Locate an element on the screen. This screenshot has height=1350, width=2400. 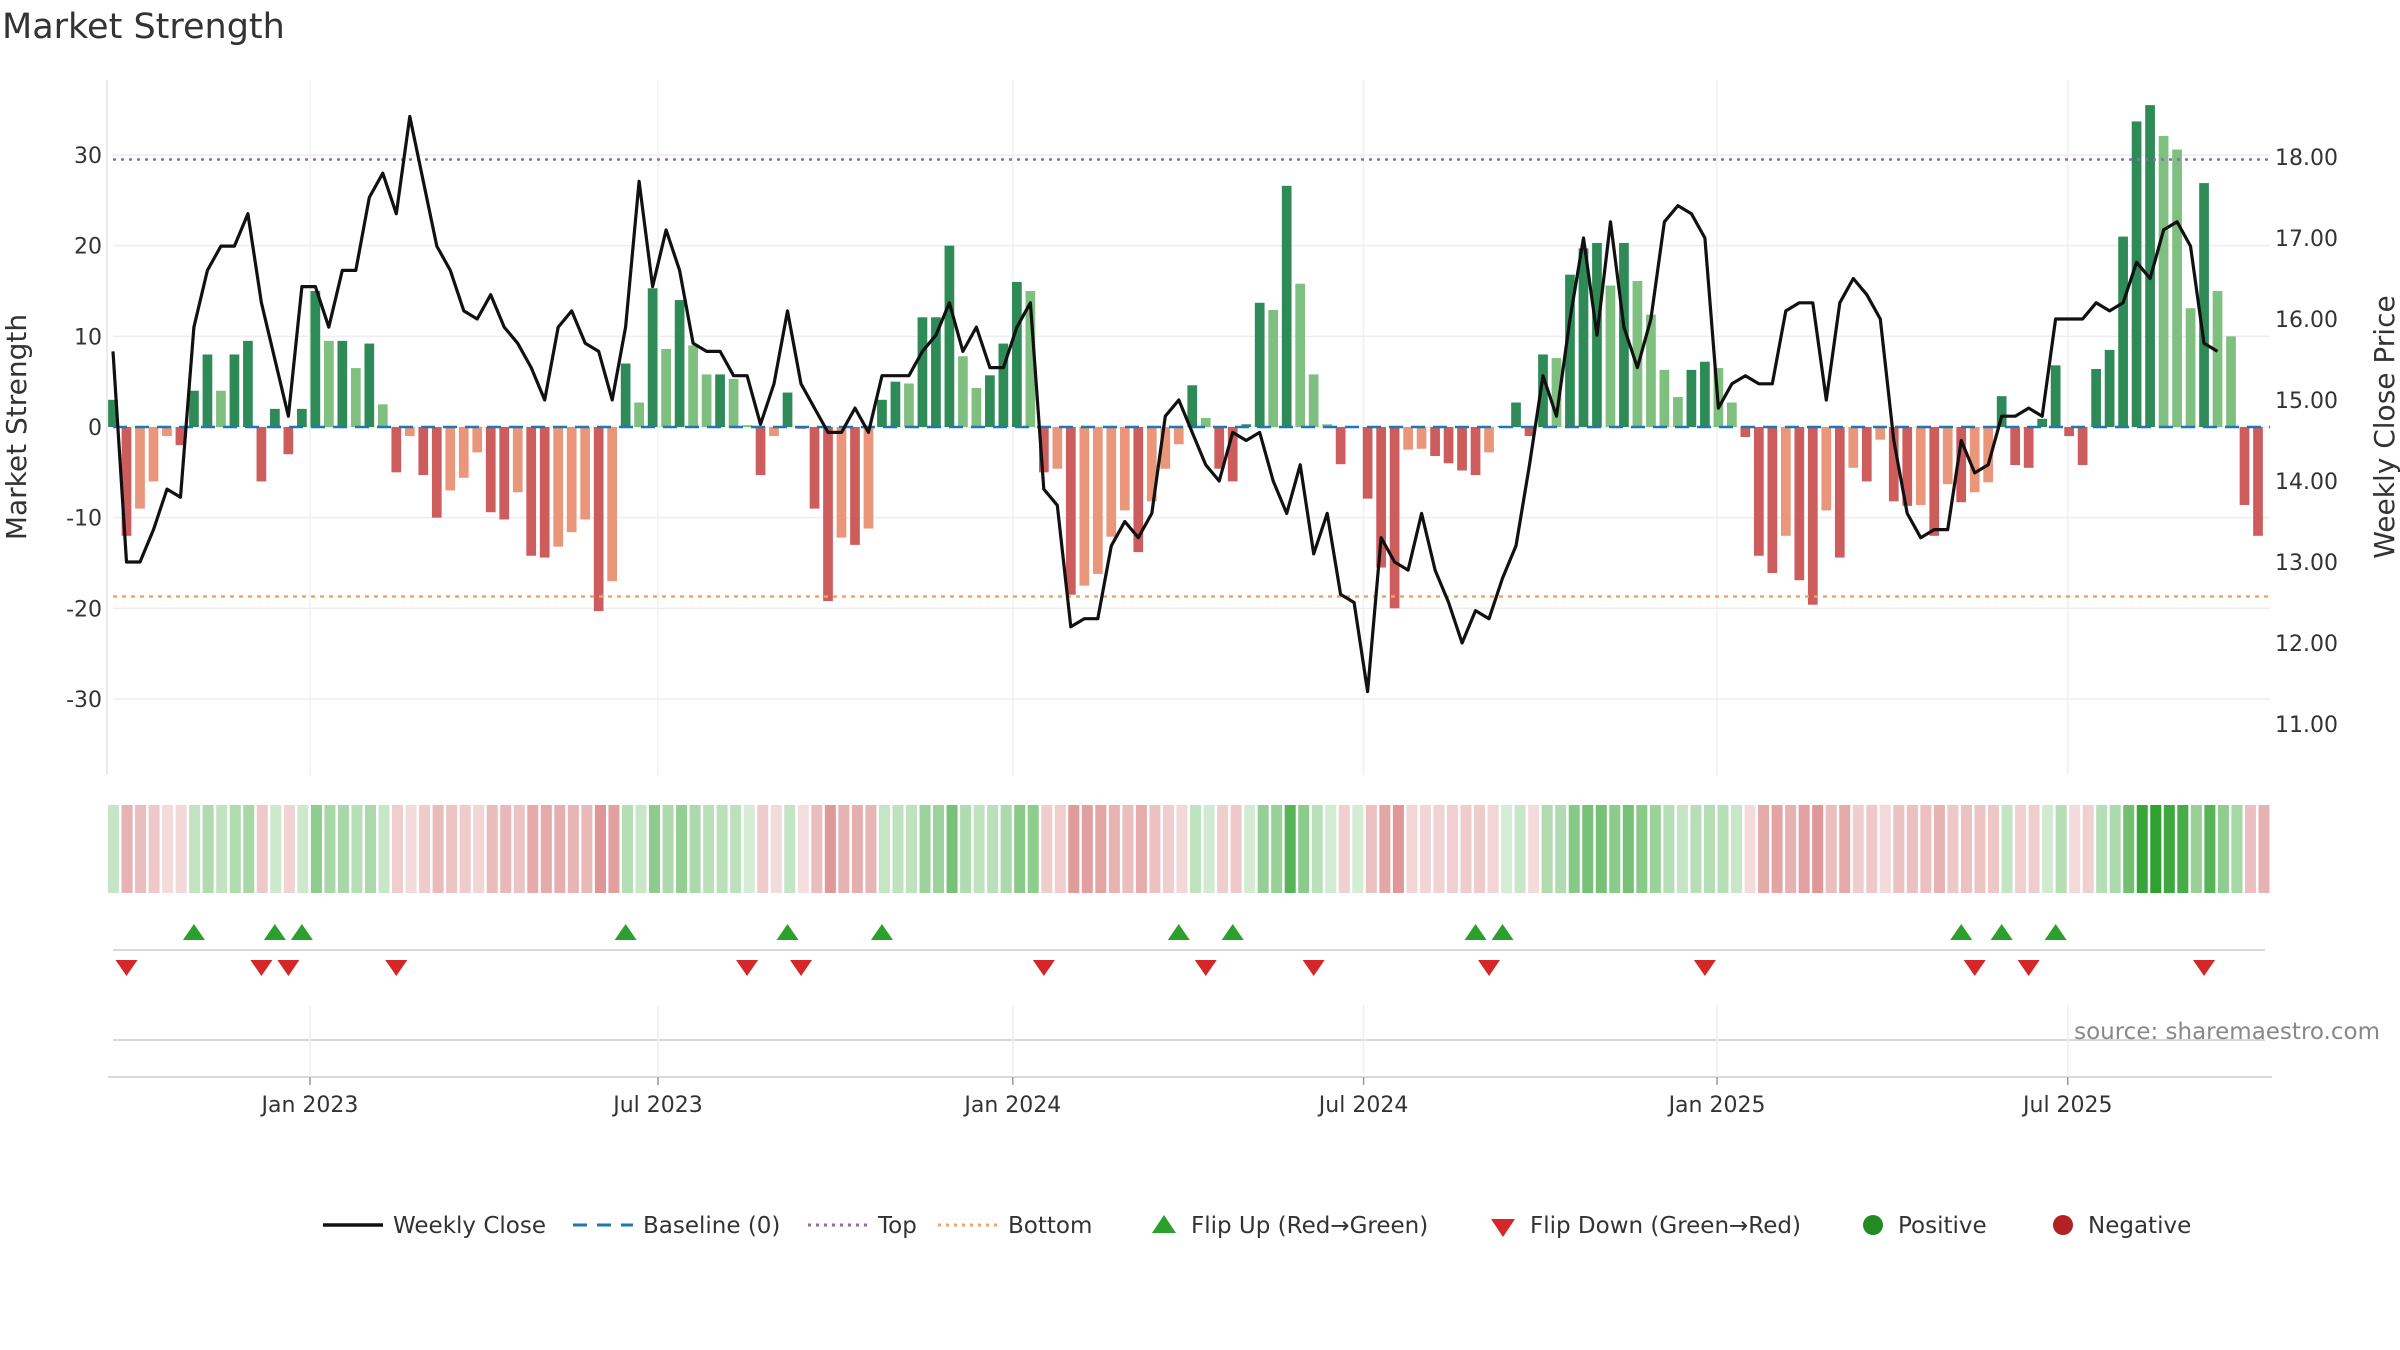
y-tick-right: 12.00 is located at coordinates (2306, 644).